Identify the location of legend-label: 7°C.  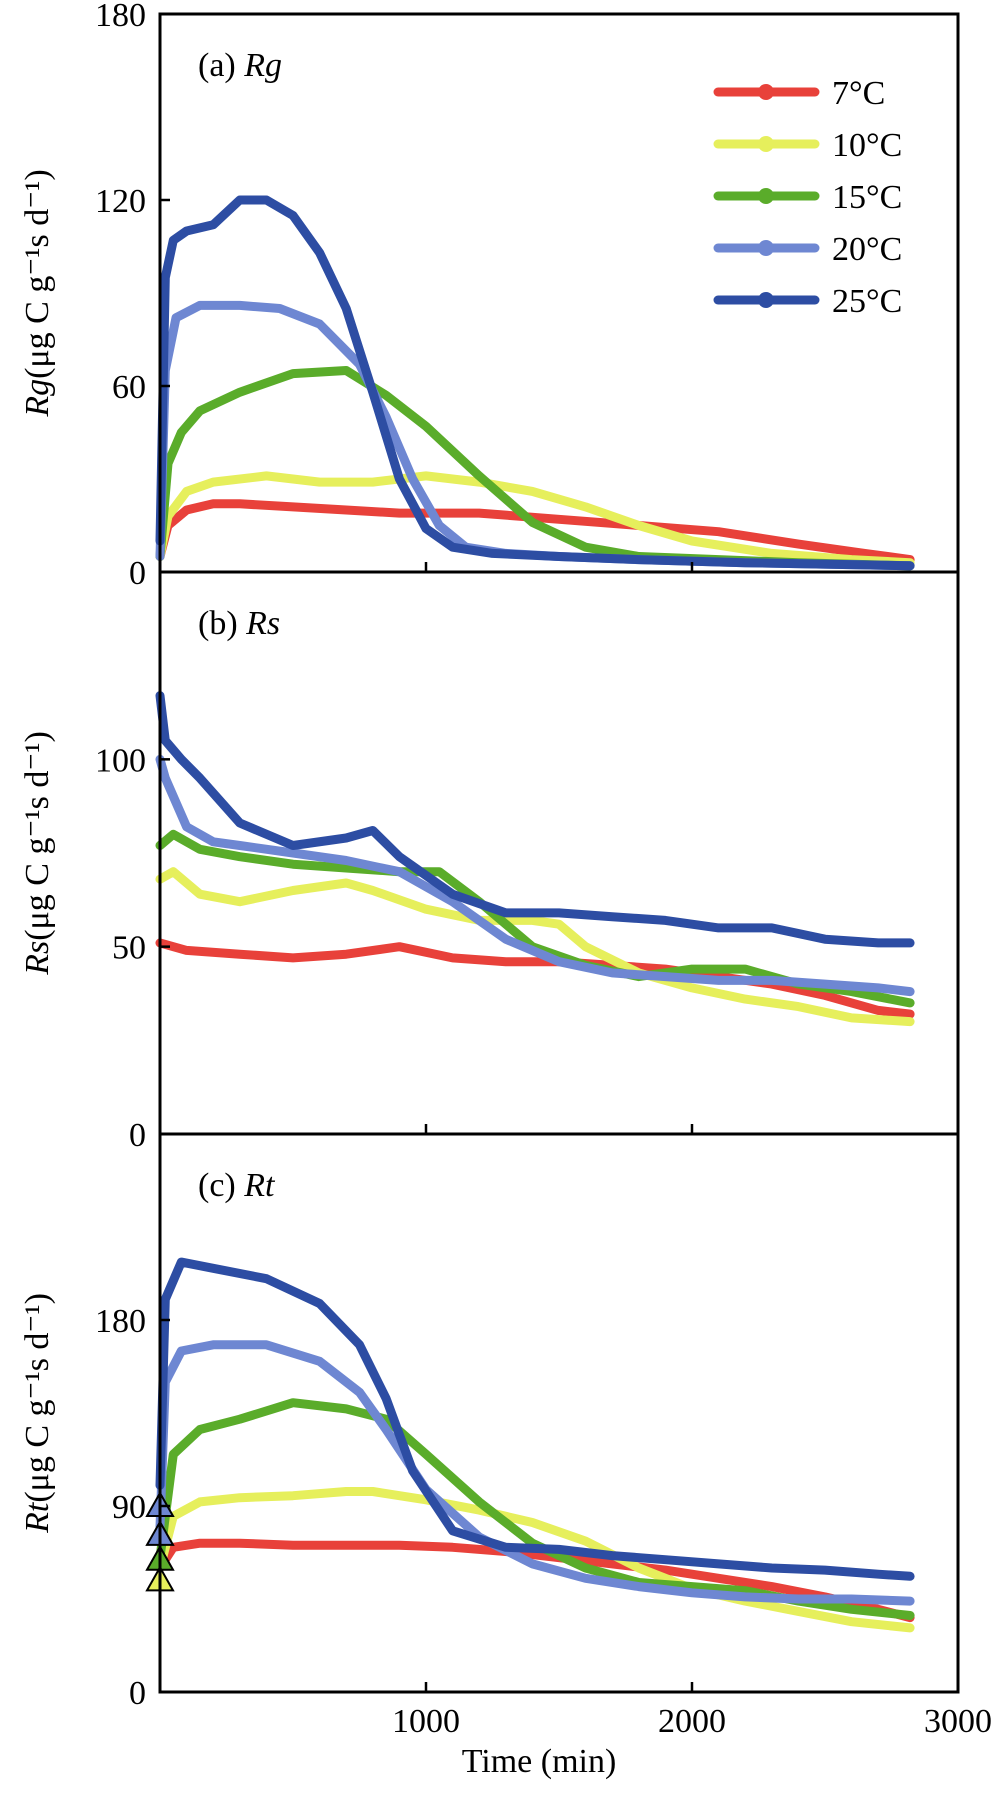
(858, 93).